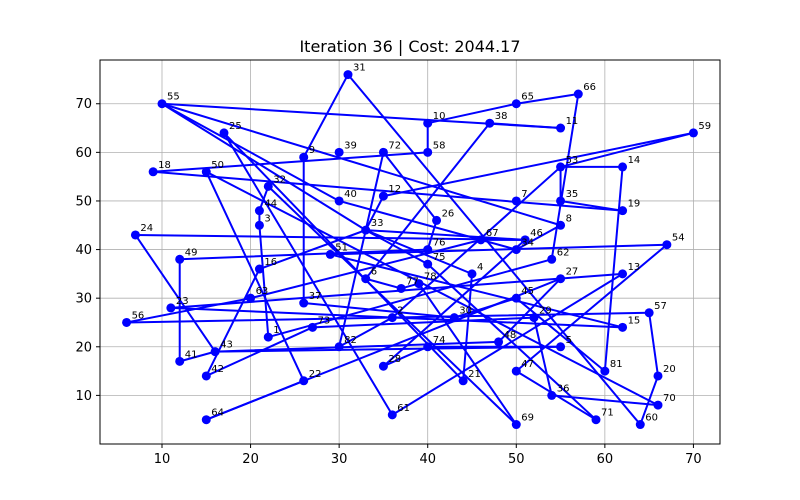 The height and width of the screenshot is (500, 800). I want to click on x-tick-label: 30, so click(339, 459).